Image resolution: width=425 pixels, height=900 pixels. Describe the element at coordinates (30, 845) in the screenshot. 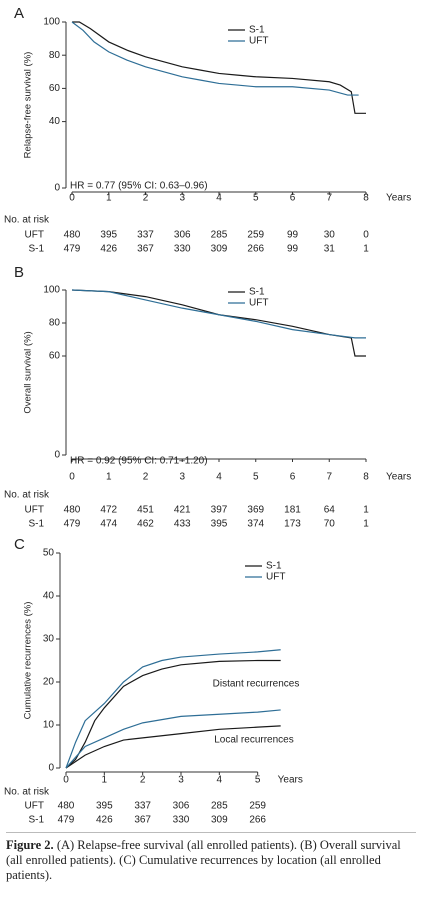

I see `caption-label: Figure 2.` at that location.